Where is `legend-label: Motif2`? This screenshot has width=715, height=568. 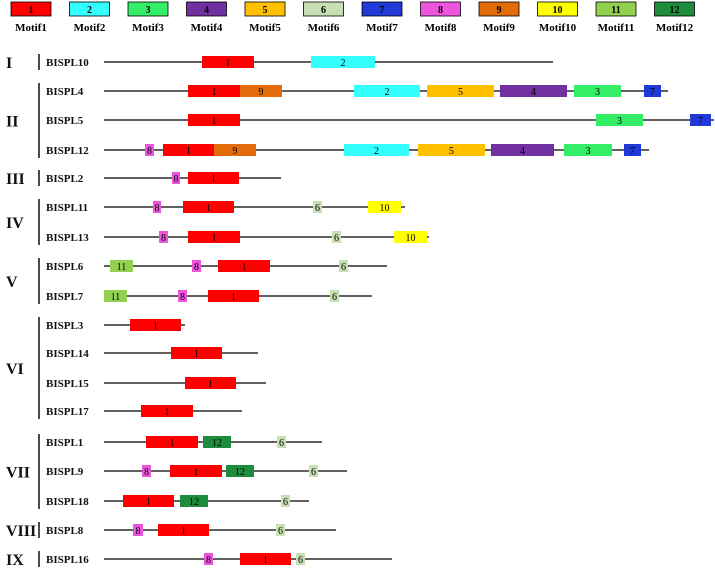
legend-label: Motif2 is located at coordinates (90, 28).